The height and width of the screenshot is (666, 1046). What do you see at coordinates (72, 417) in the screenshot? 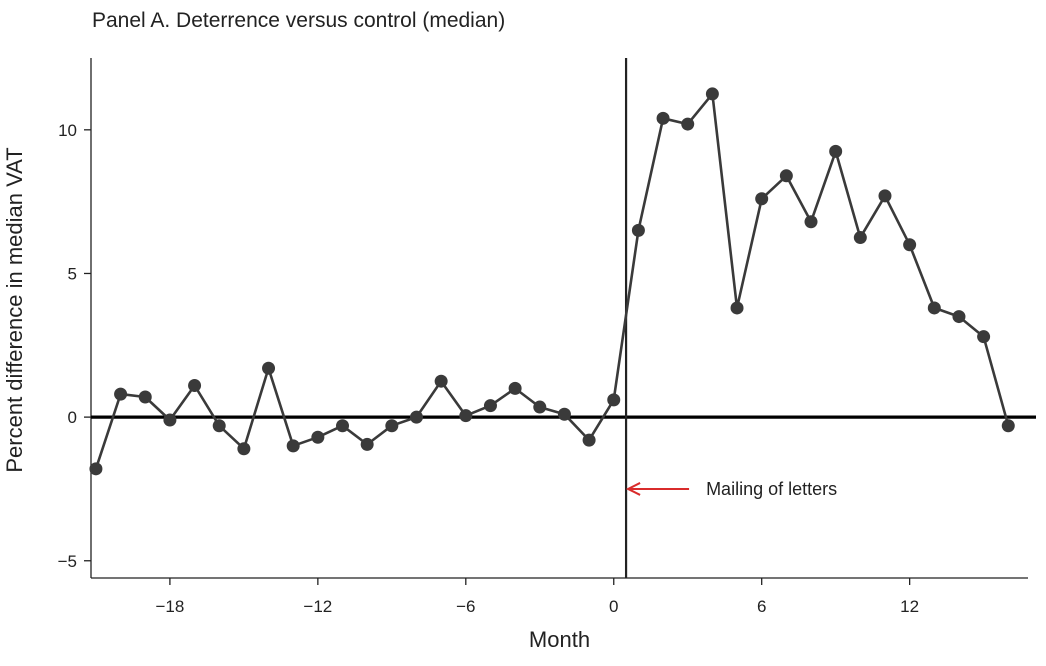
I see `y-tick-label: 0` at bounding box center [72, 417].